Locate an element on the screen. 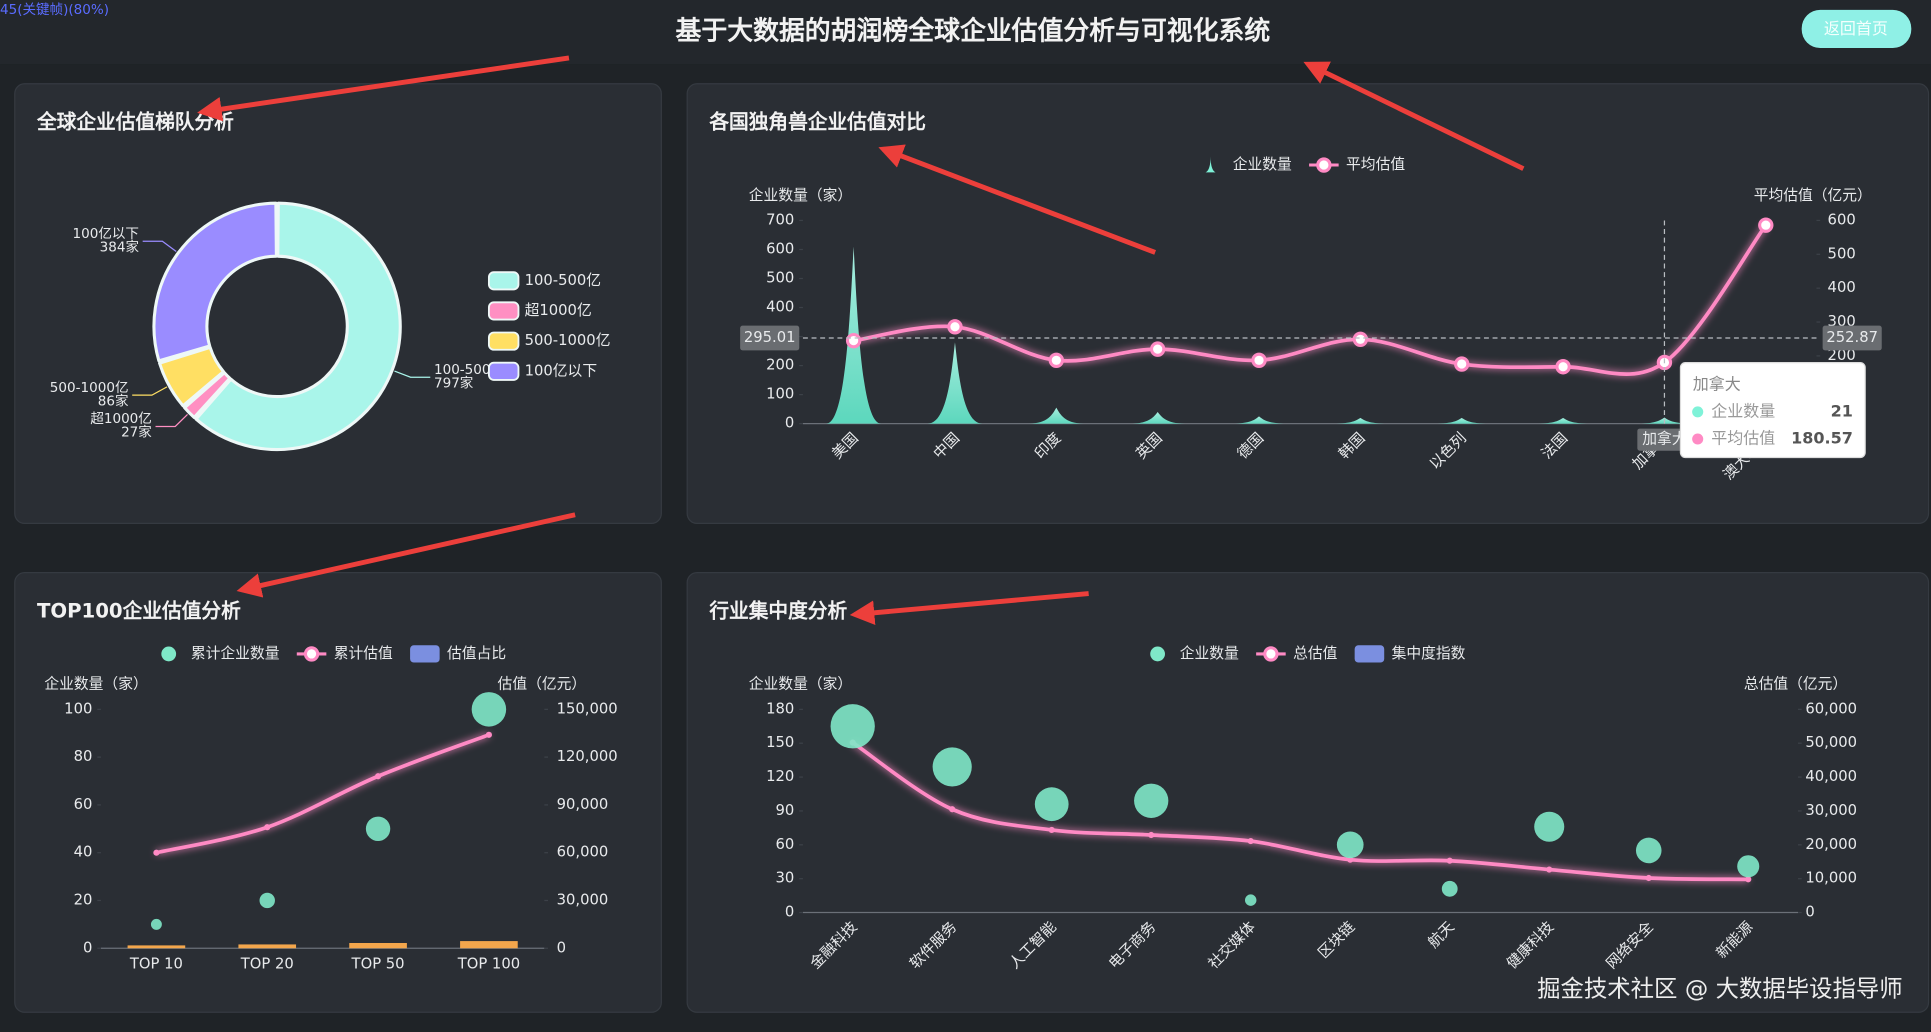 This screenshot has height=1032, width=1931. legend-label: 估值占比 is located at coordinates (476, 653).